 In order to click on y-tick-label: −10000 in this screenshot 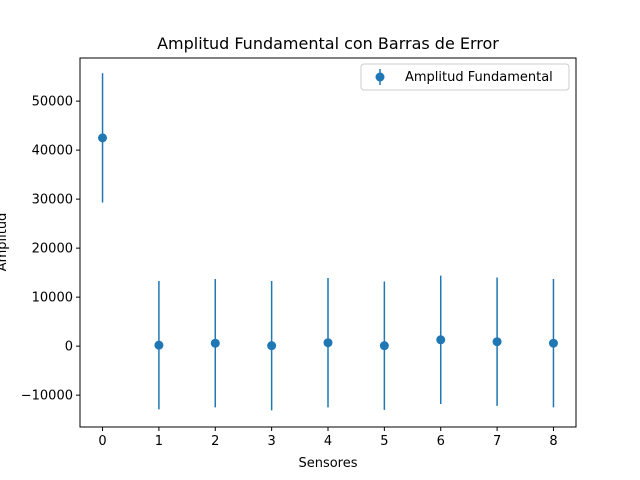, I will do `click(47, 396)`.